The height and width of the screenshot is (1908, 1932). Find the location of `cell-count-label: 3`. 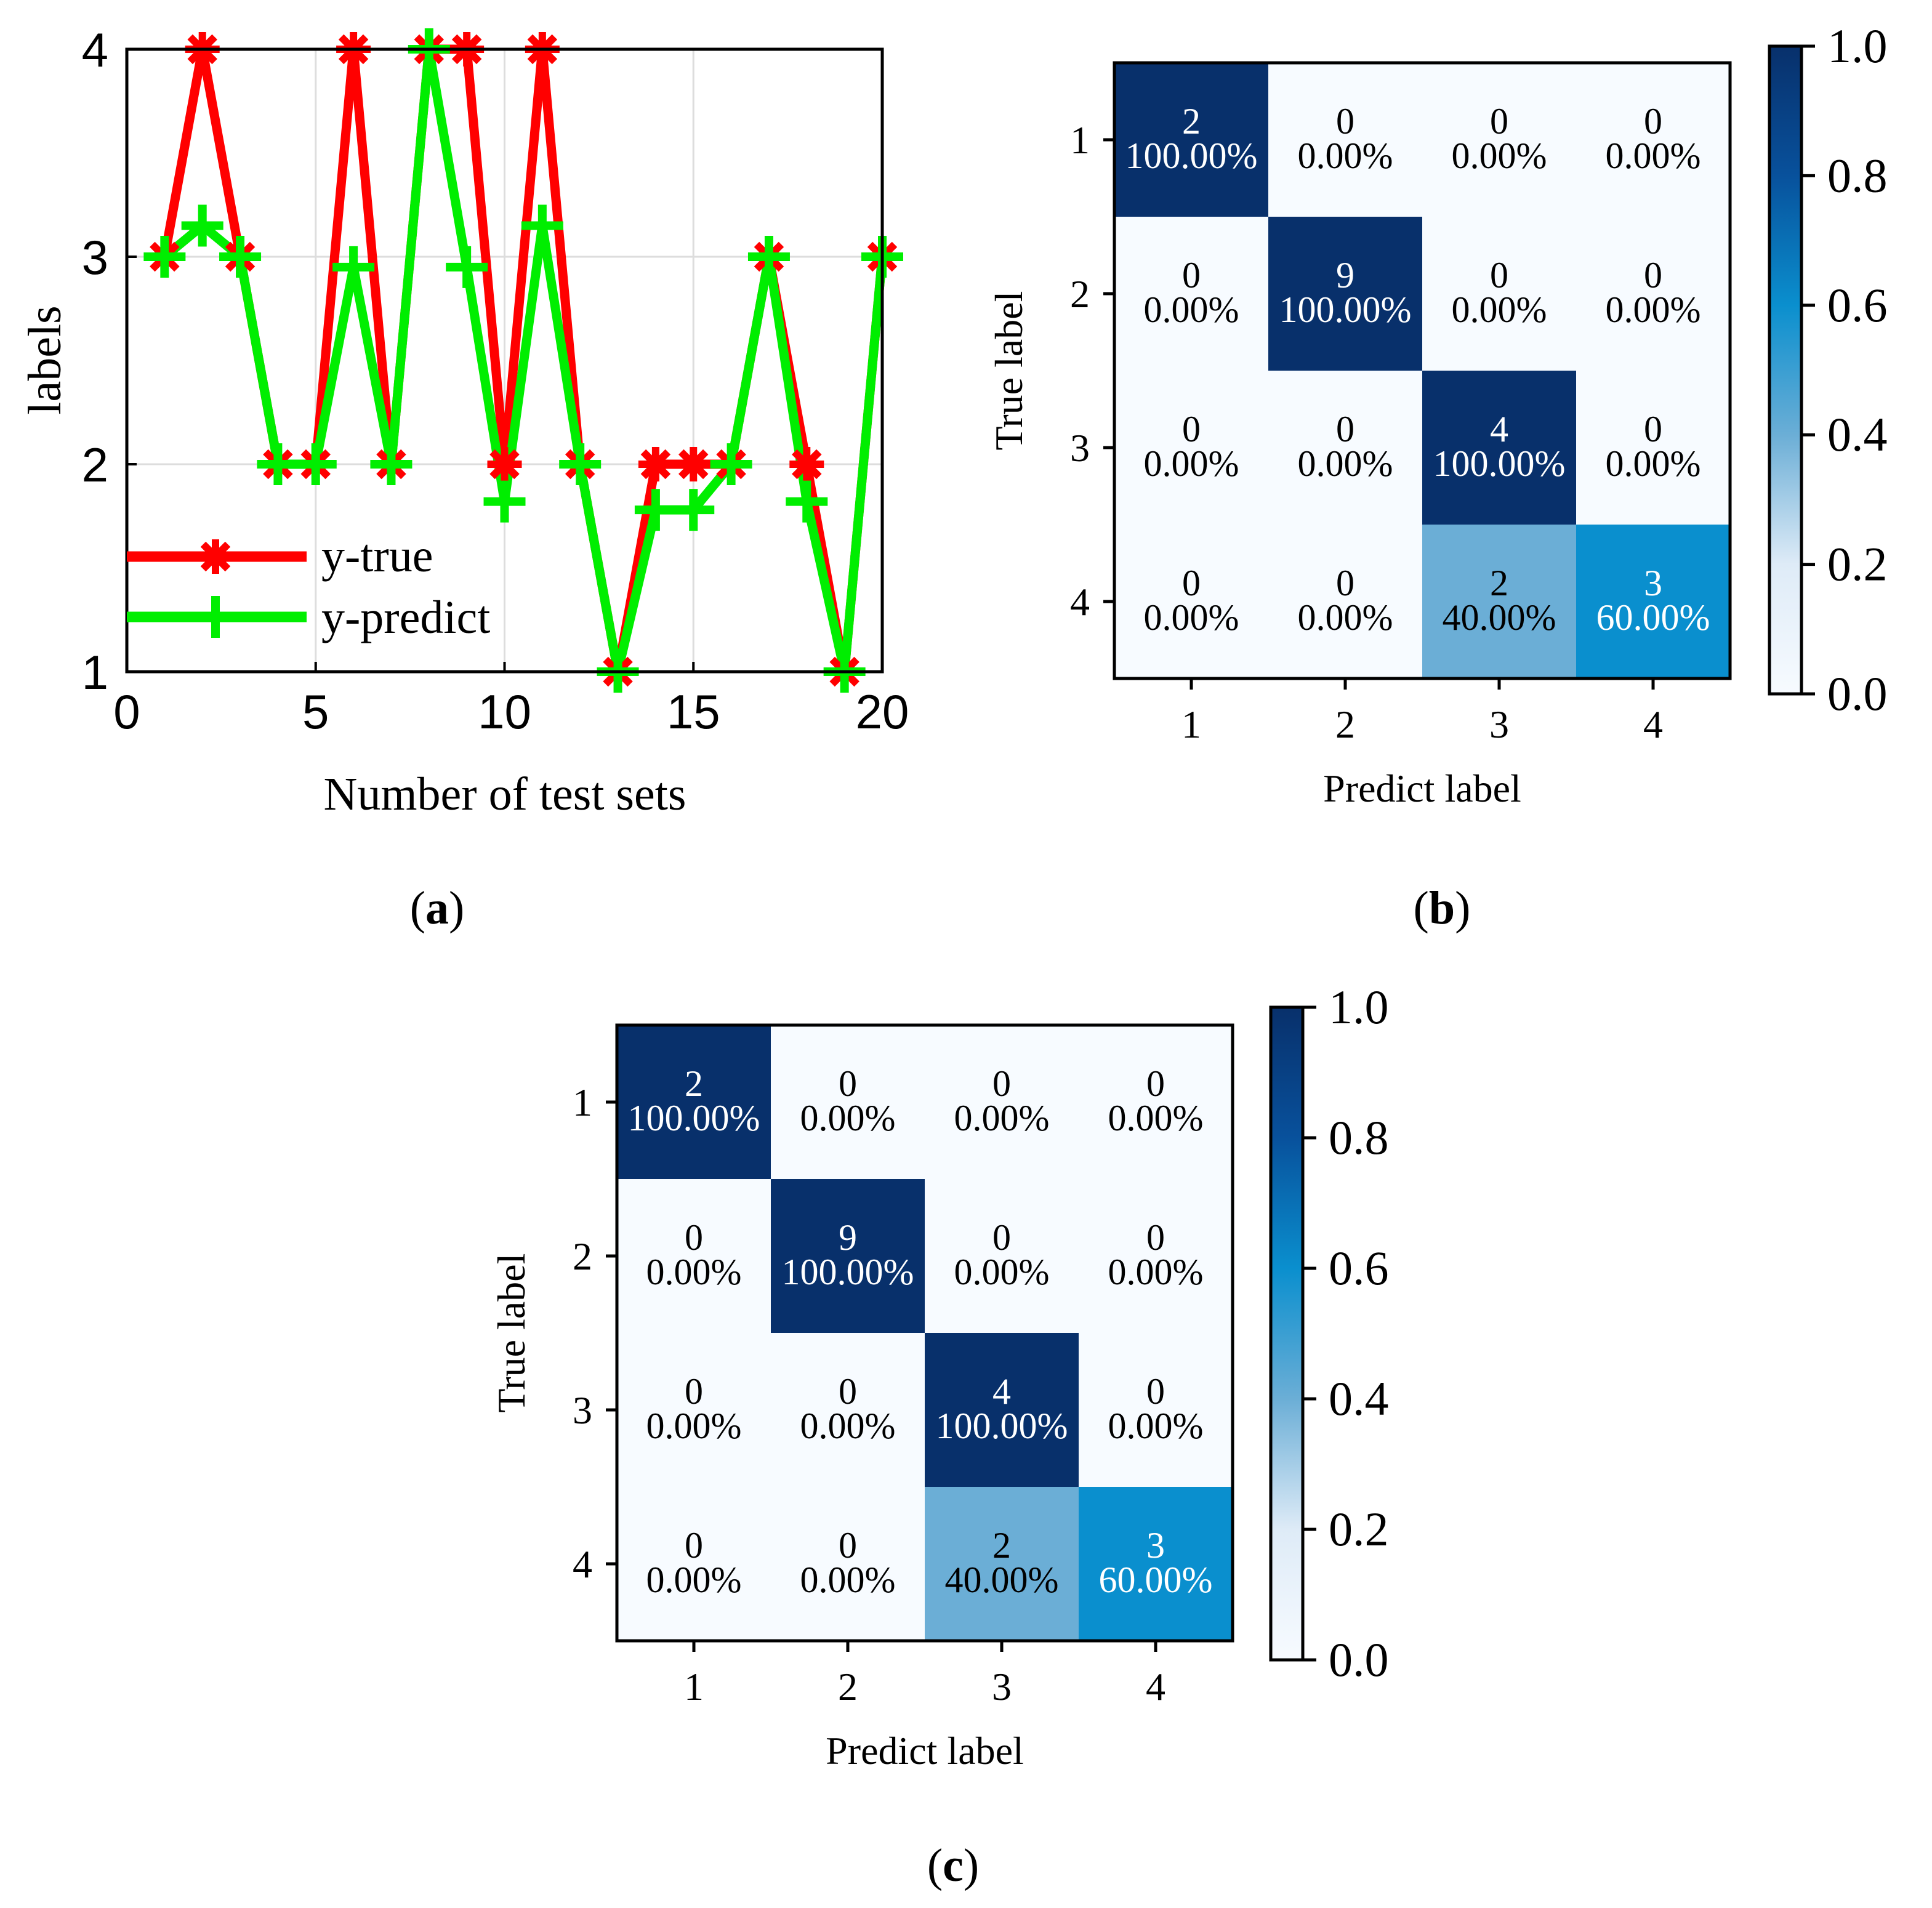

cell-count-label: 3 is located at coordinates (1653, 583).